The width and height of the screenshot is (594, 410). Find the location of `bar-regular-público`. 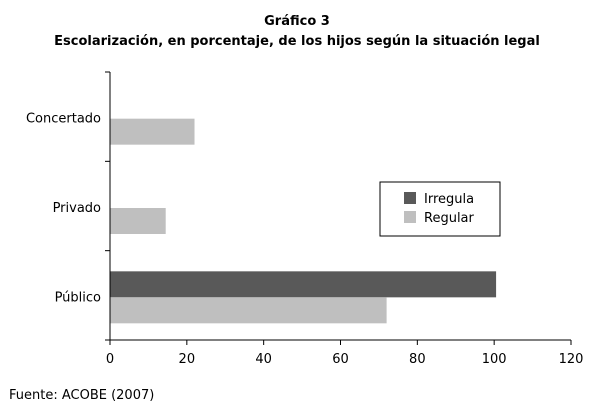

bar-regular-público is located at coordinates (248, 310).